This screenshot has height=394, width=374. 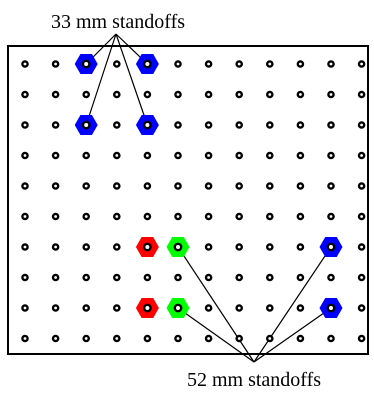 I want to click on green-standoff, so click(x=178, y=247).